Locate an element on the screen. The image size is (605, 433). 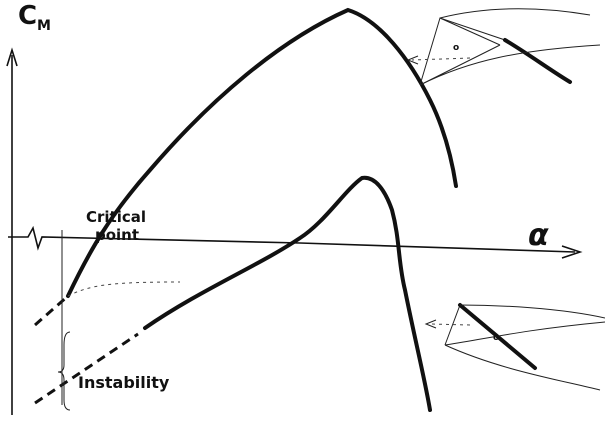
upper-curve-extension is located at coordinates (51, 310).